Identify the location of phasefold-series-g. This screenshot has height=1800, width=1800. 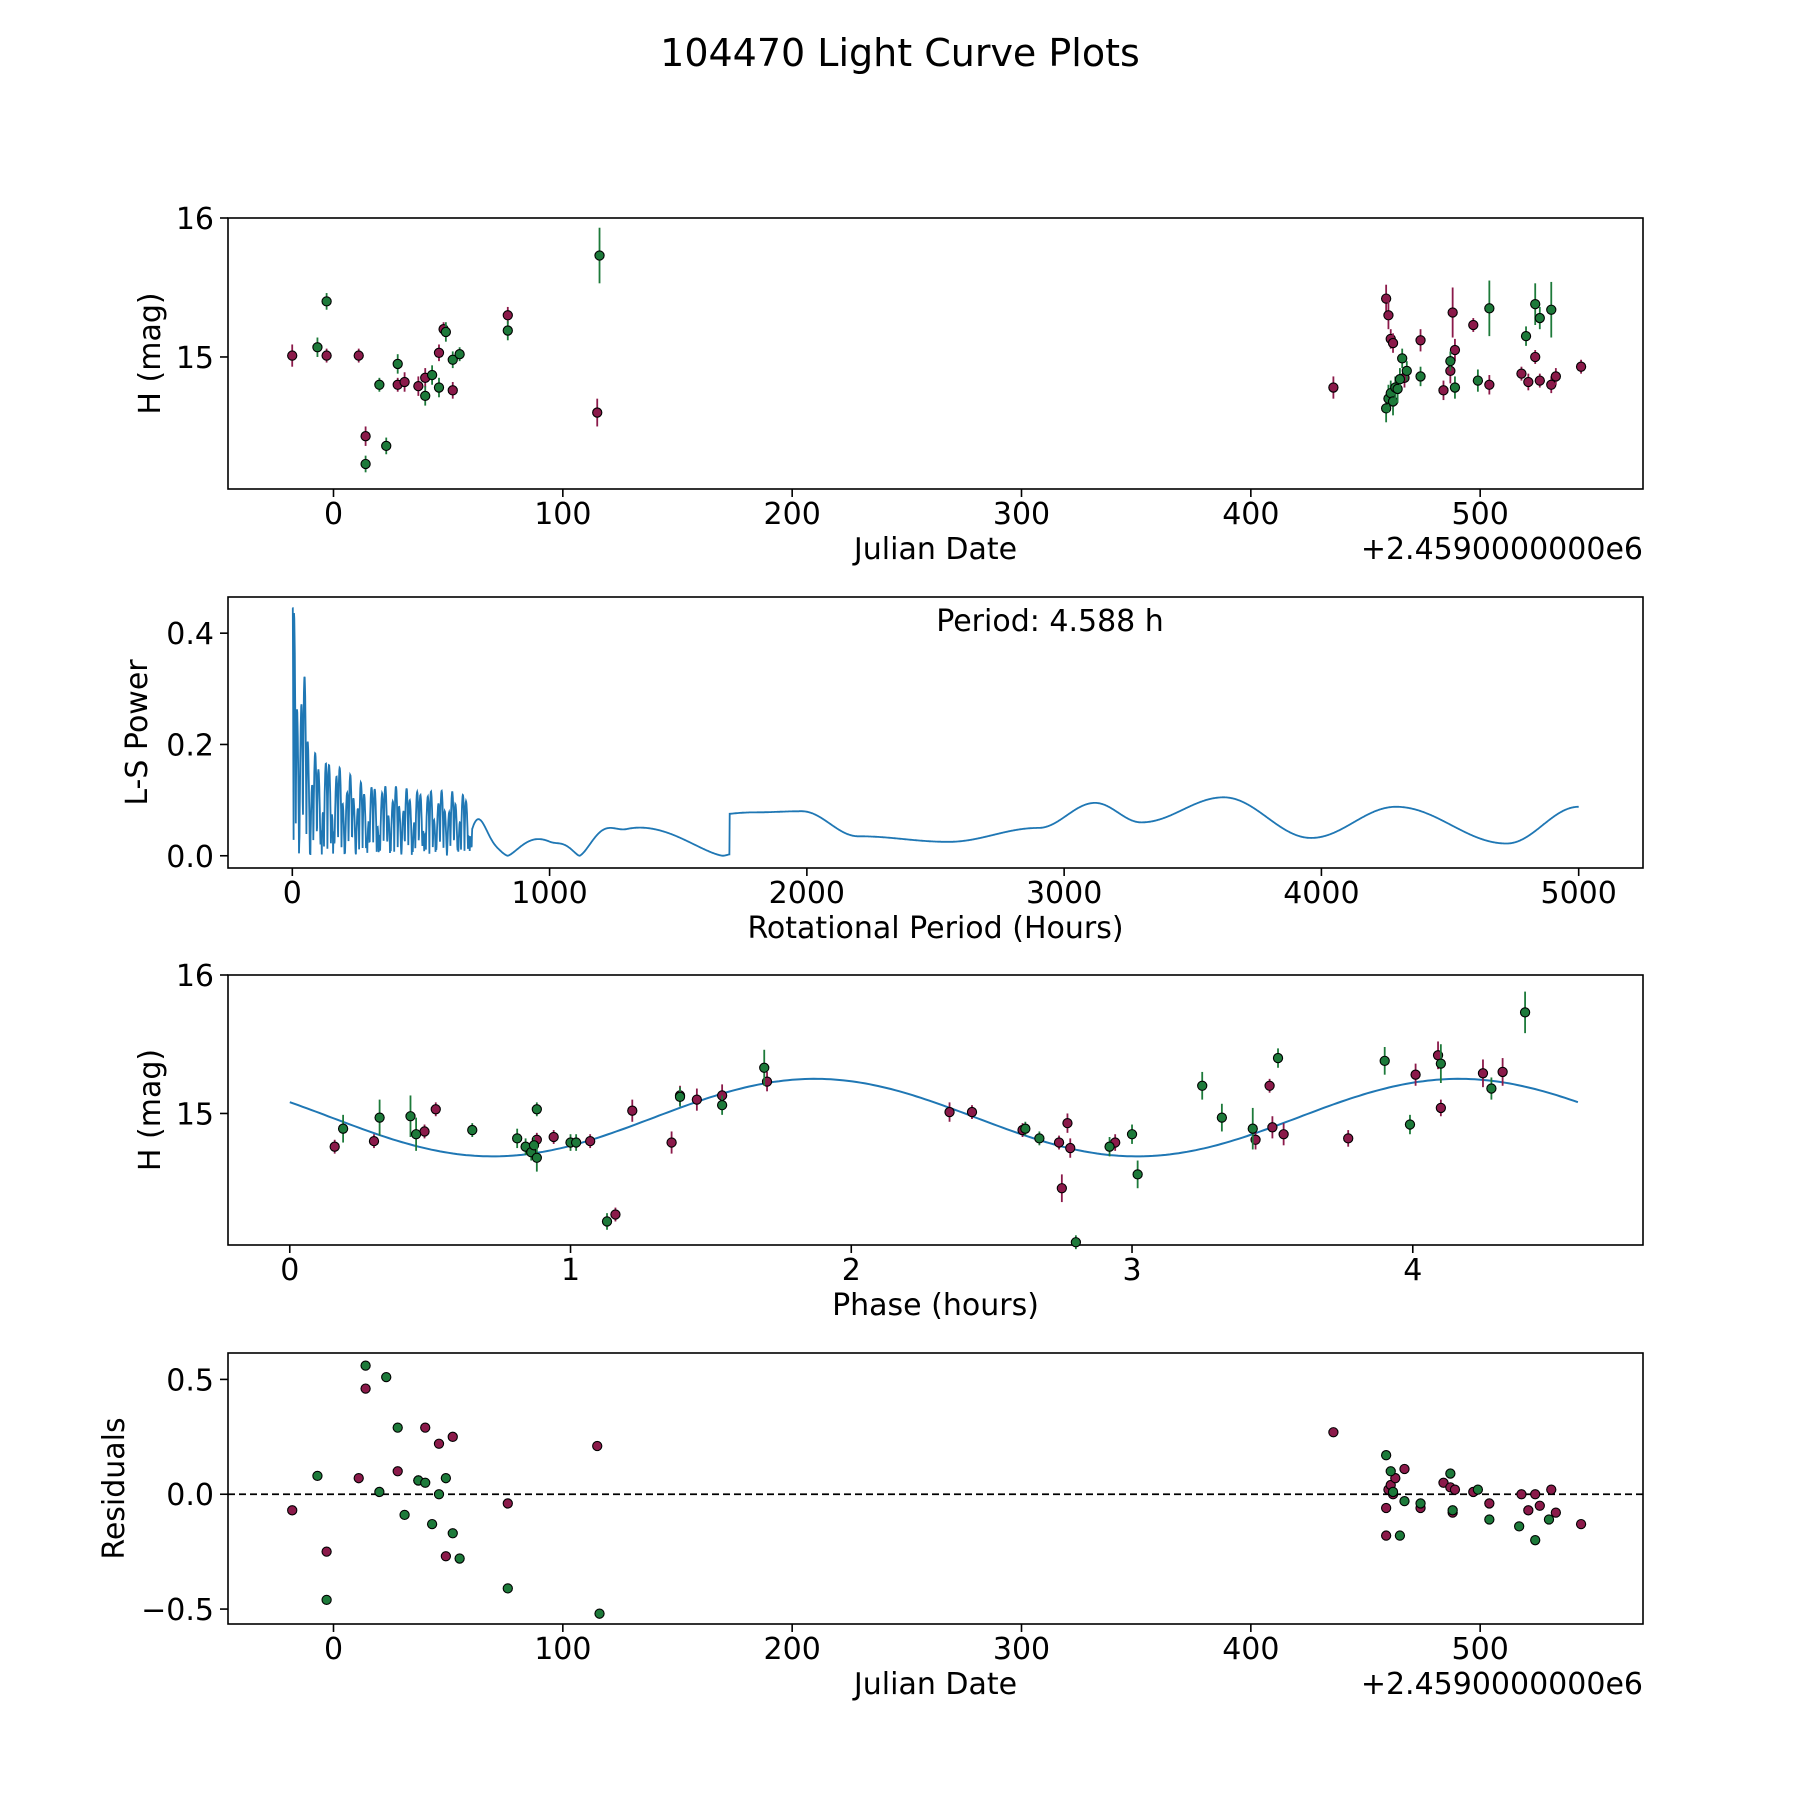
(934, 1120).